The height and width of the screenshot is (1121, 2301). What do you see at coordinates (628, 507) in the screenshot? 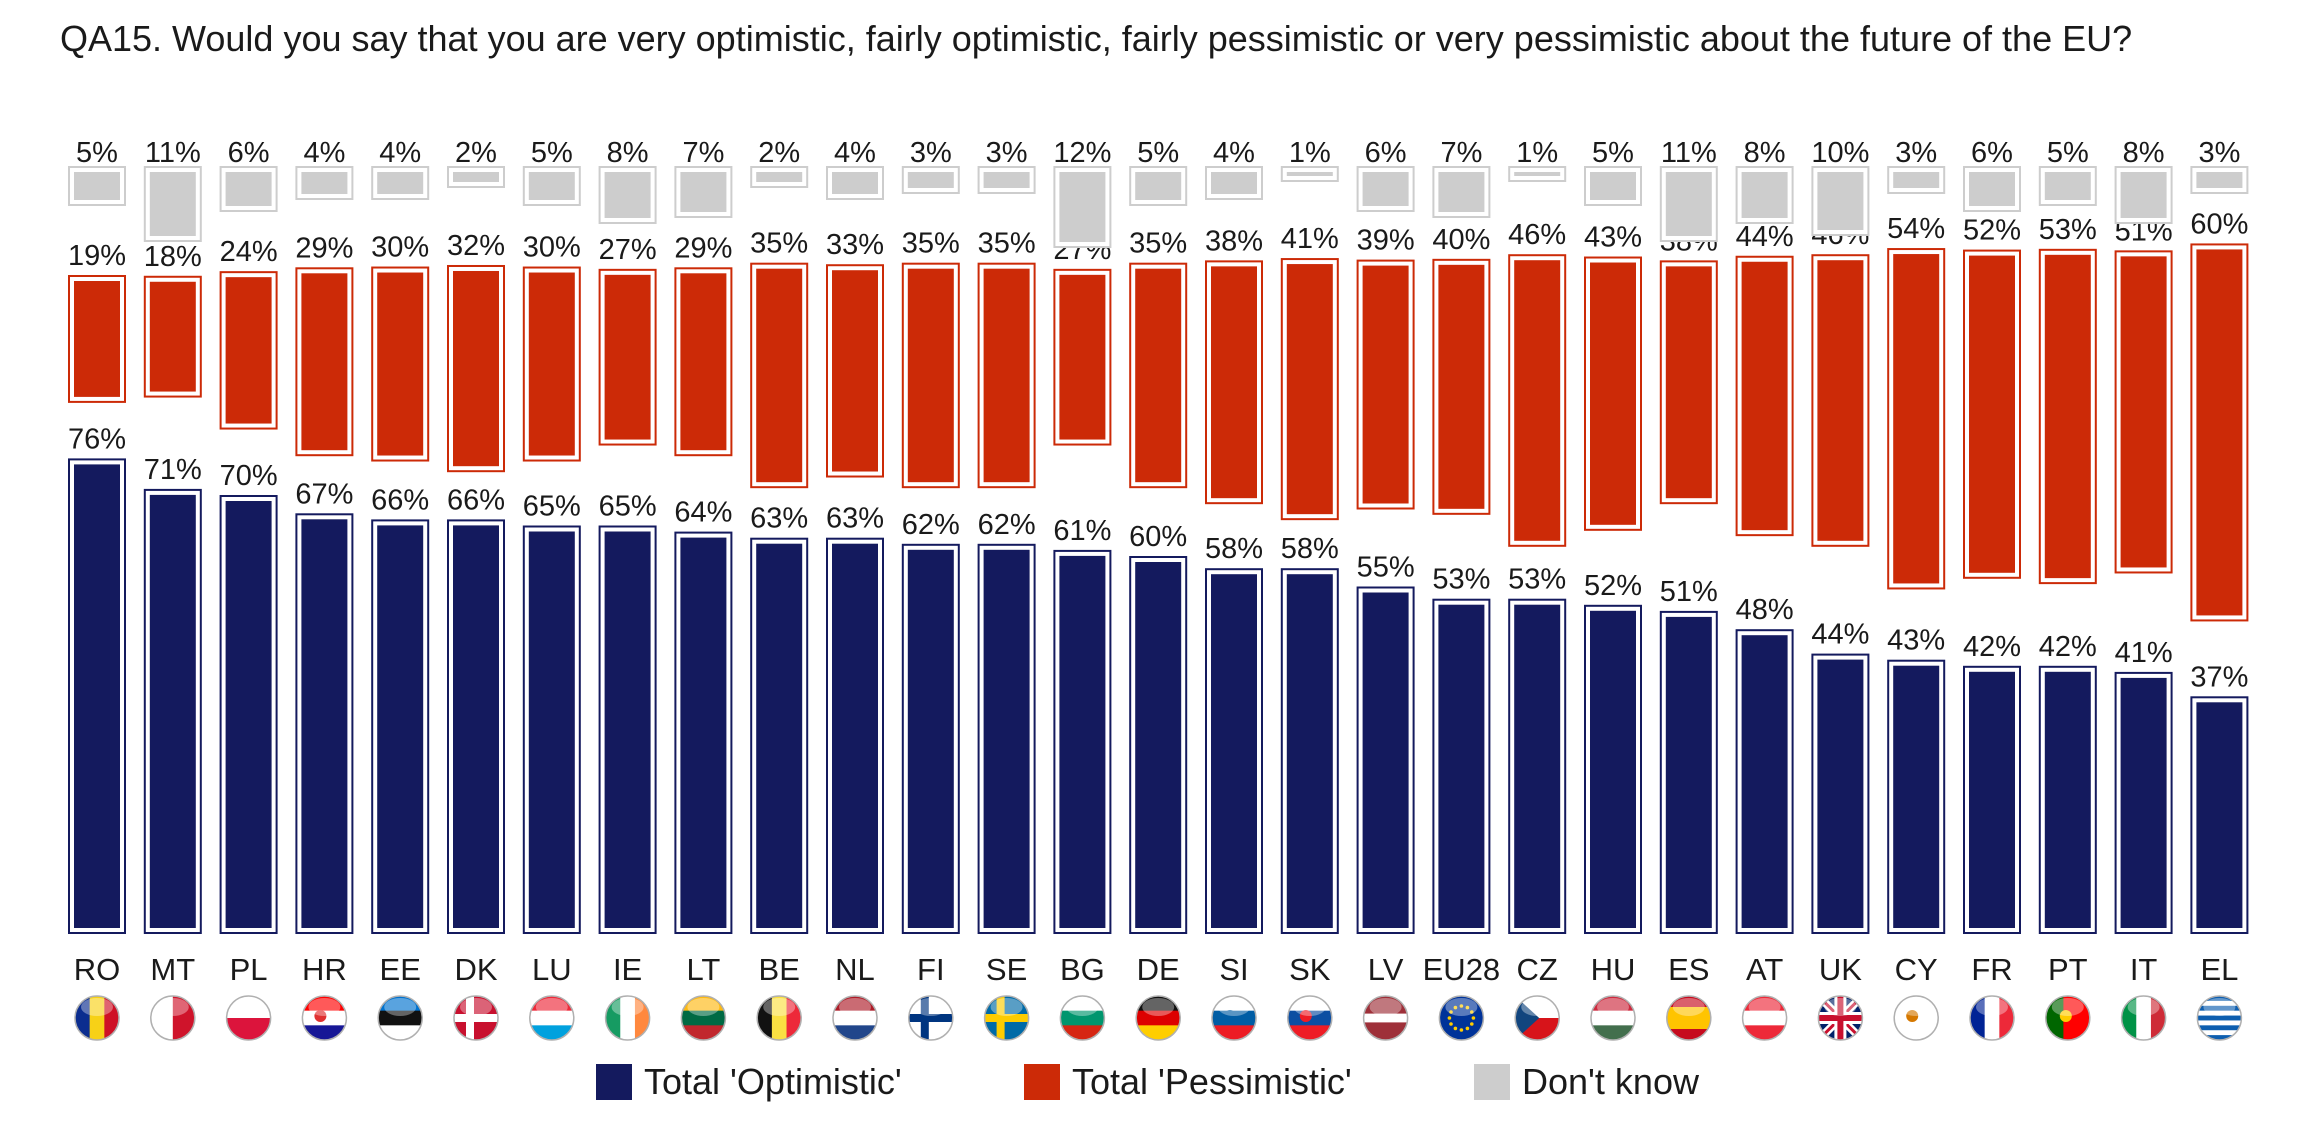
I see `label-optimistic-ie: 65%` at bounding box center [628, 507].